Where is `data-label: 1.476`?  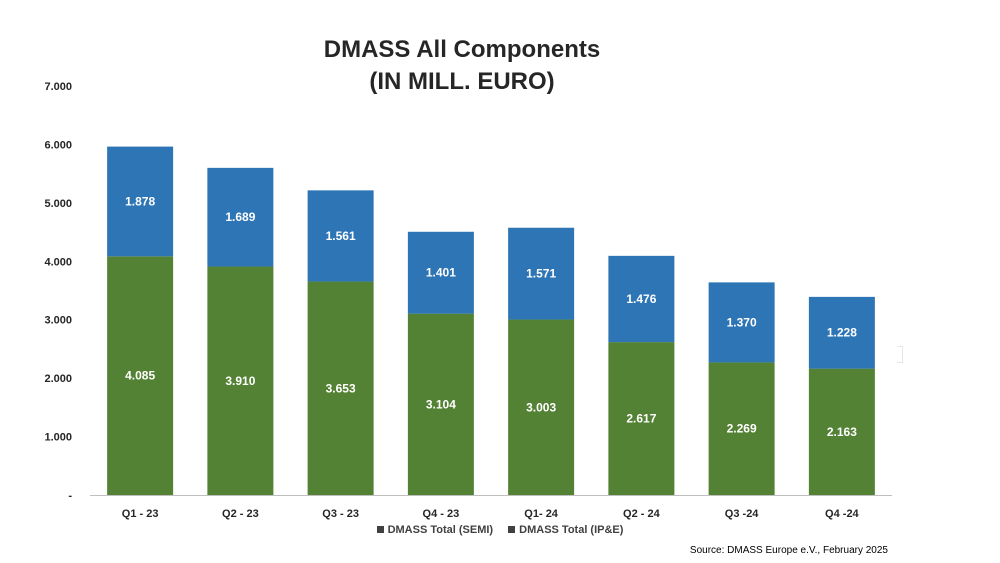
data-label: 1.476 is located at coordinates (641, 299).